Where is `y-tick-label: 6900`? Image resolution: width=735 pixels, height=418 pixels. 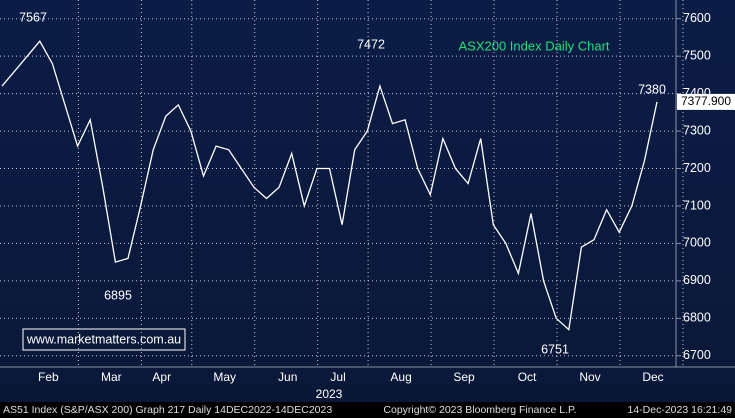
y-tick-label: 6900 is located at coordinates (697, 280).